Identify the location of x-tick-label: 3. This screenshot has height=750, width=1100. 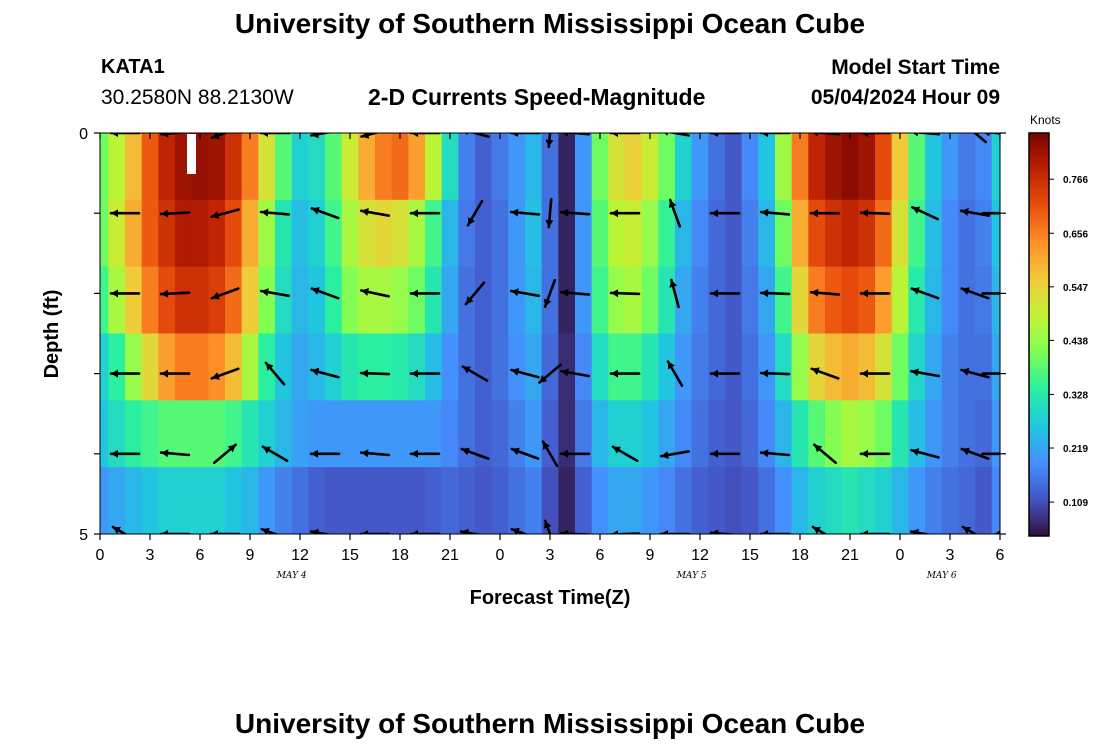
(150, 555).